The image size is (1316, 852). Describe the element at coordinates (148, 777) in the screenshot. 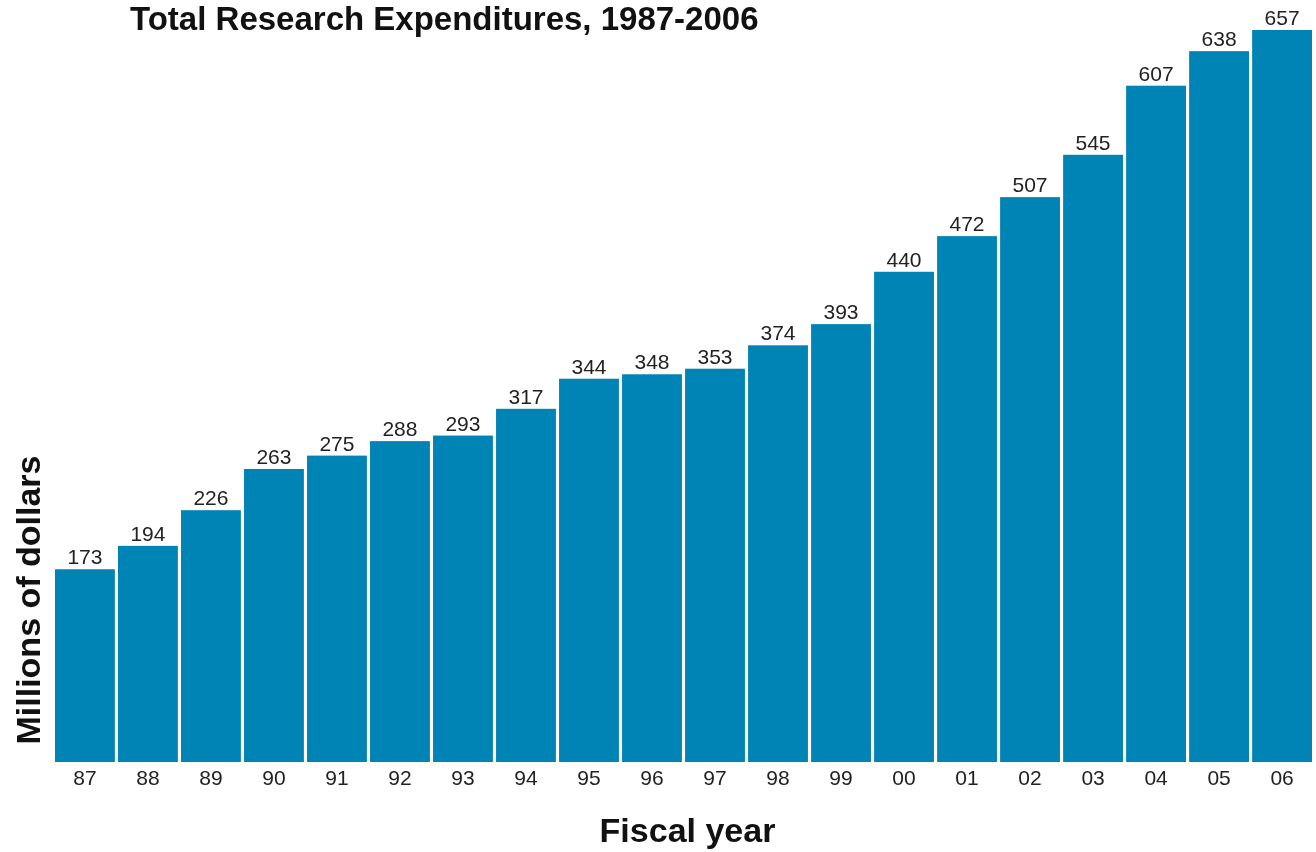

I see `x-tick-label: 88` at that location.